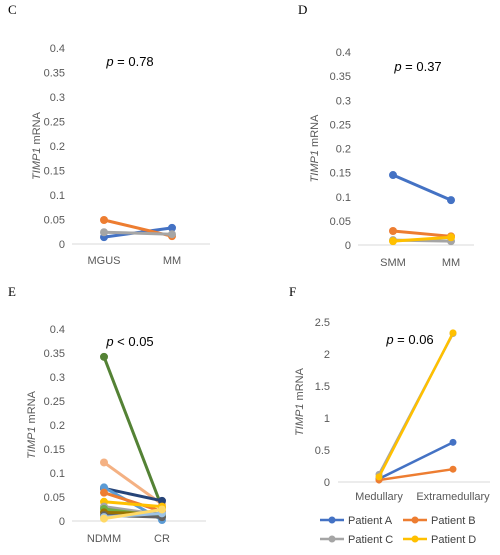  I want to click on legend-label: Patient D, so click(453, 540).